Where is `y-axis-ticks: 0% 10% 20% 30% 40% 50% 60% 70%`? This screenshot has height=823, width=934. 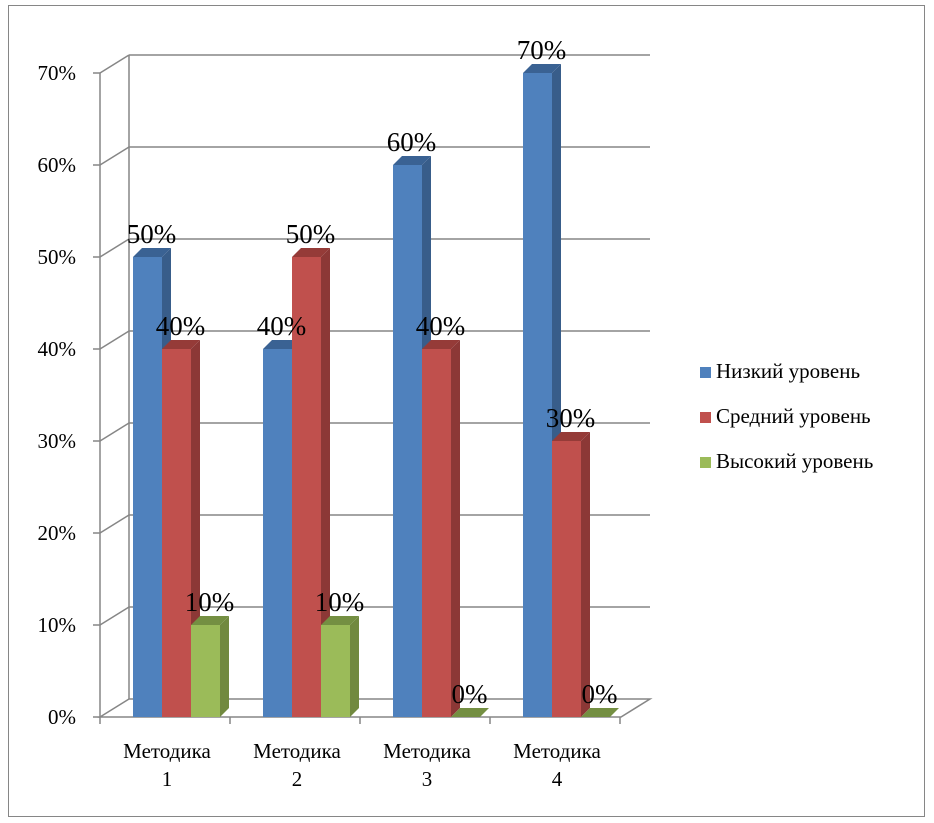 y-axis-ticks: 0% 10% 20% 30% 40% 50% 60% 70% is located at coordinates (57, 395).